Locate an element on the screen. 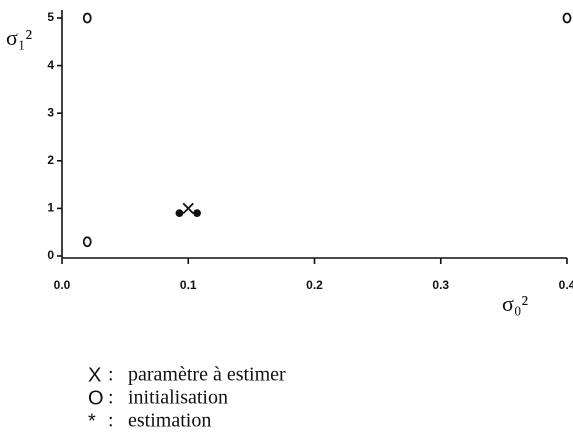 Image resolution: width=573 pixels, height=448 pixels. y-tick-label: 5 is located at coordinates (50, 17).